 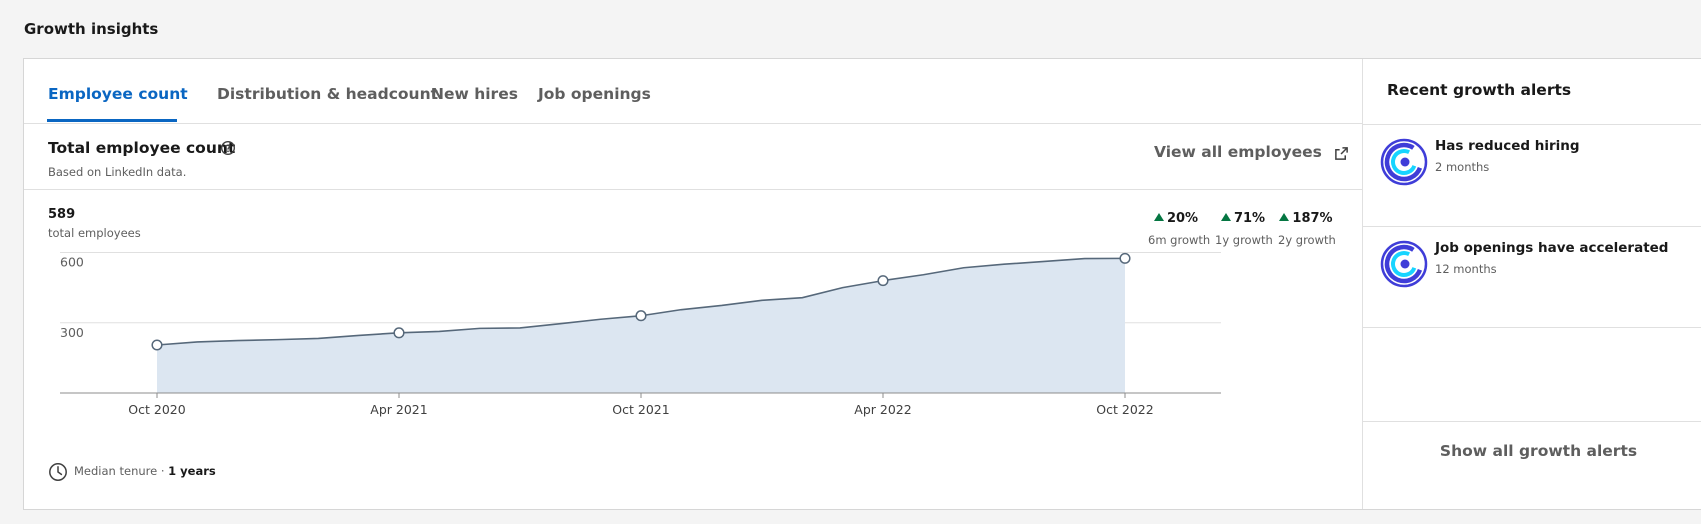 I want to click on total-employee-value: 589, so click(x=62, y=214).